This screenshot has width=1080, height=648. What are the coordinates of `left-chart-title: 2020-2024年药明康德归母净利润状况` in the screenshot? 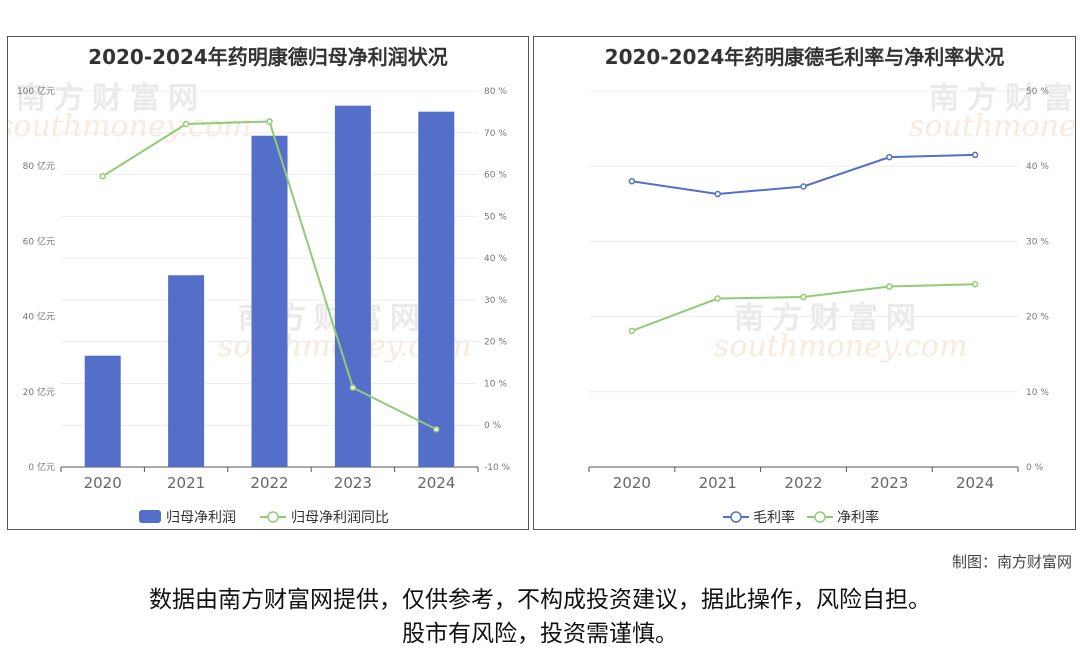 It's located at (268, 57).